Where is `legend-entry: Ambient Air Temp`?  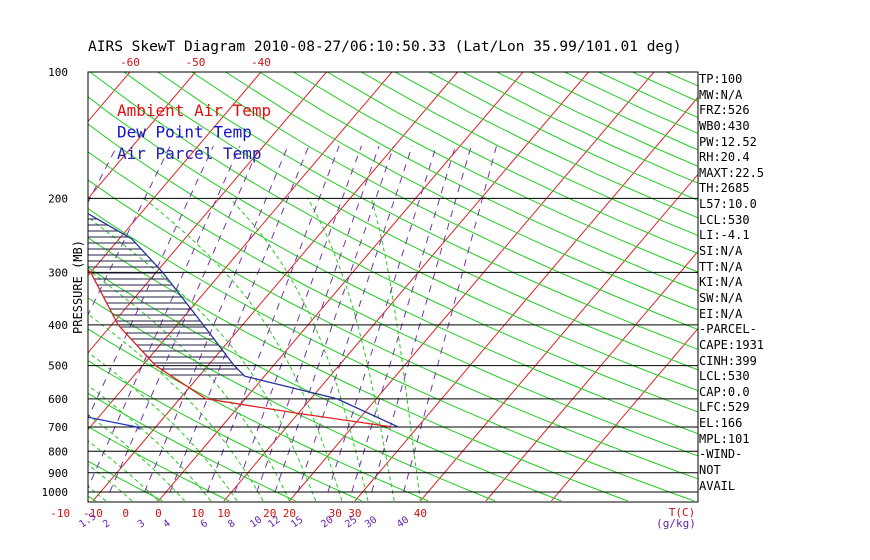 legend-entry: Ambient Air Temp is located at coordinates (194, 110).